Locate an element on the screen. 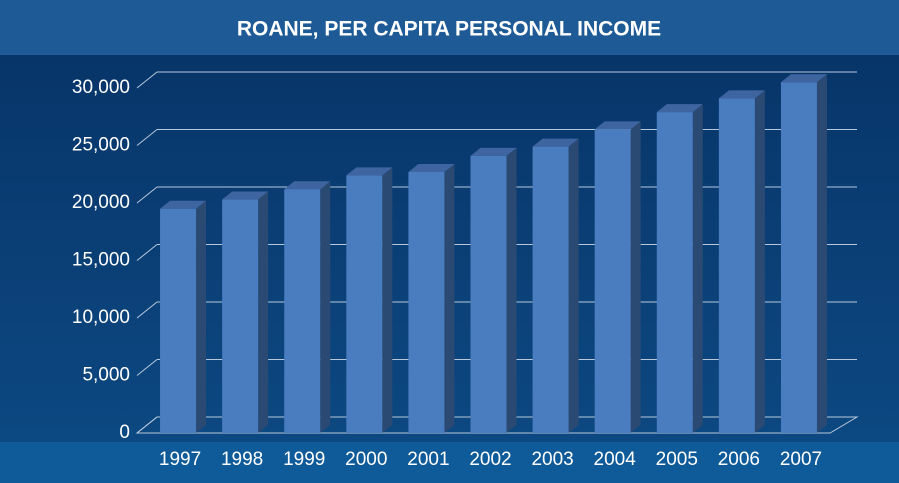 Image resolution: width=899 pixels, height=483 pixels. y-tick-label: 5,000 is located at coordinates (106, 375).